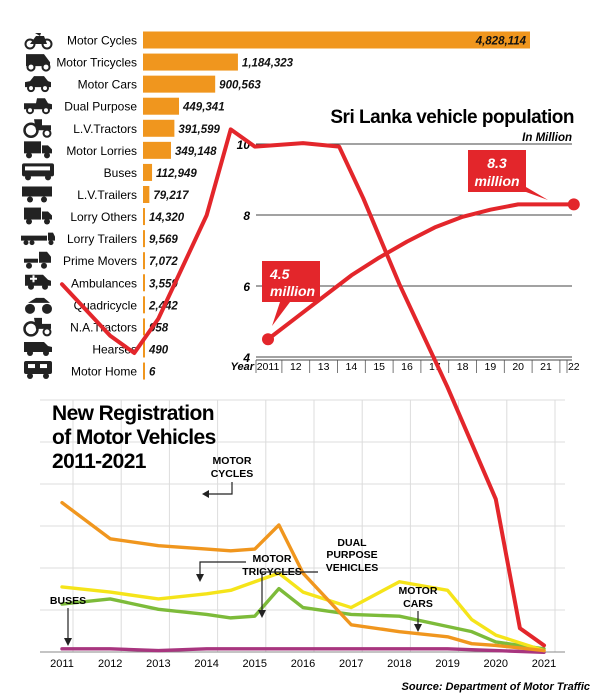 This screenshot has width=600, height=696. Describe the element at coordinates (38, 84) in the screenshot. I see `vehicle-icon-car-icon` at that location.